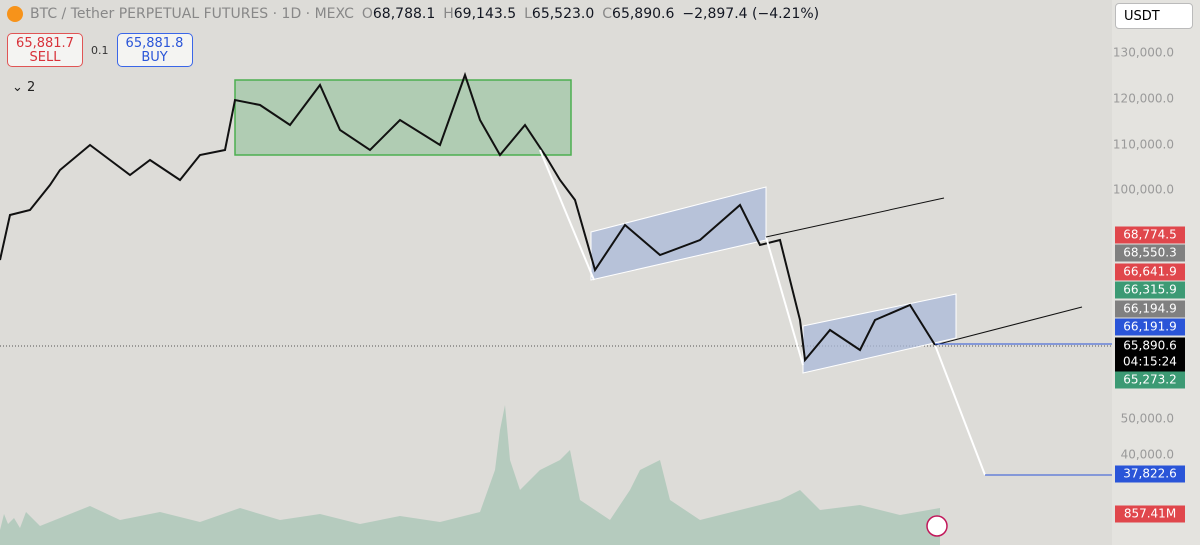 Image resolution: width=1200 pixels, height=545 pixels. Describe the element at coordinates (528, 14) in the screenshot. I see `ohlc-key: L` at that location.